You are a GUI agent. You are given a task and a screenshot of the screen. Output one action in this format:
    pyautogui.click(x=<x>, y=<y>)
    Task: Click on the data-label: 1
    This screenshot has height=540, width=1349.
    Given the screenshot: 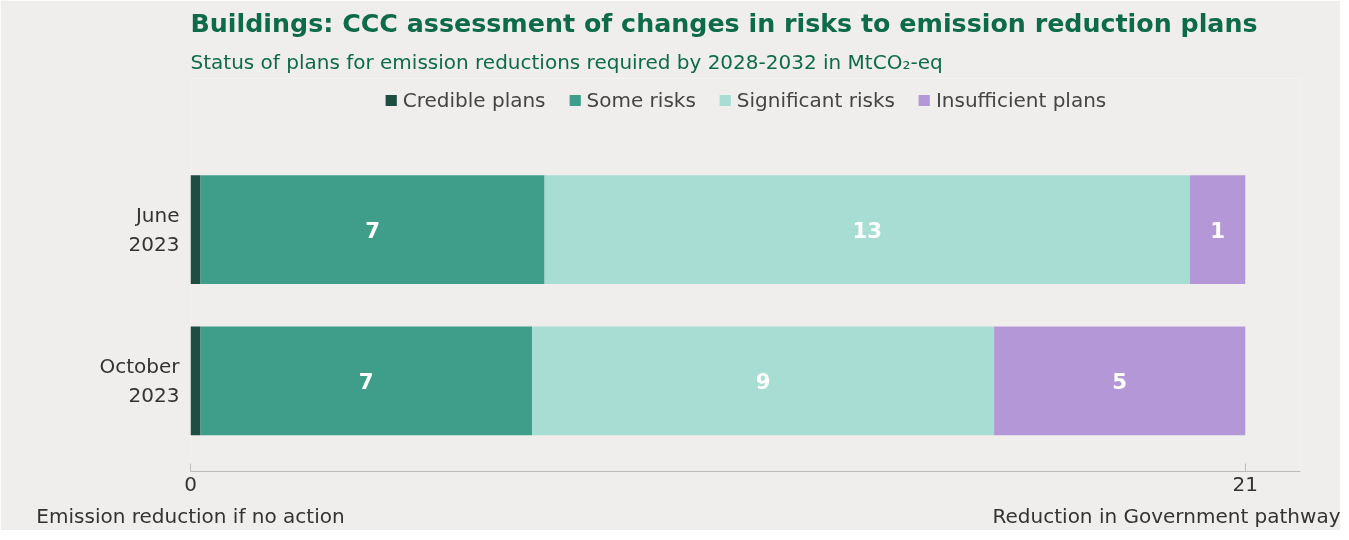 What is the action you would take?
    pyautogui.click(x=1218, y=230)
    